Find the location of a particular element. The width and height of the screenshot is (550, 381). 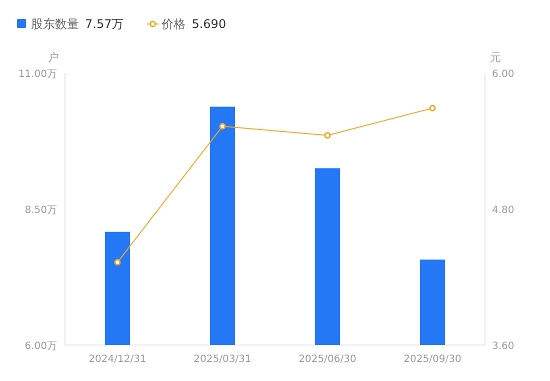

y2-axis-title: 元 is located at coordinates (495, 57).